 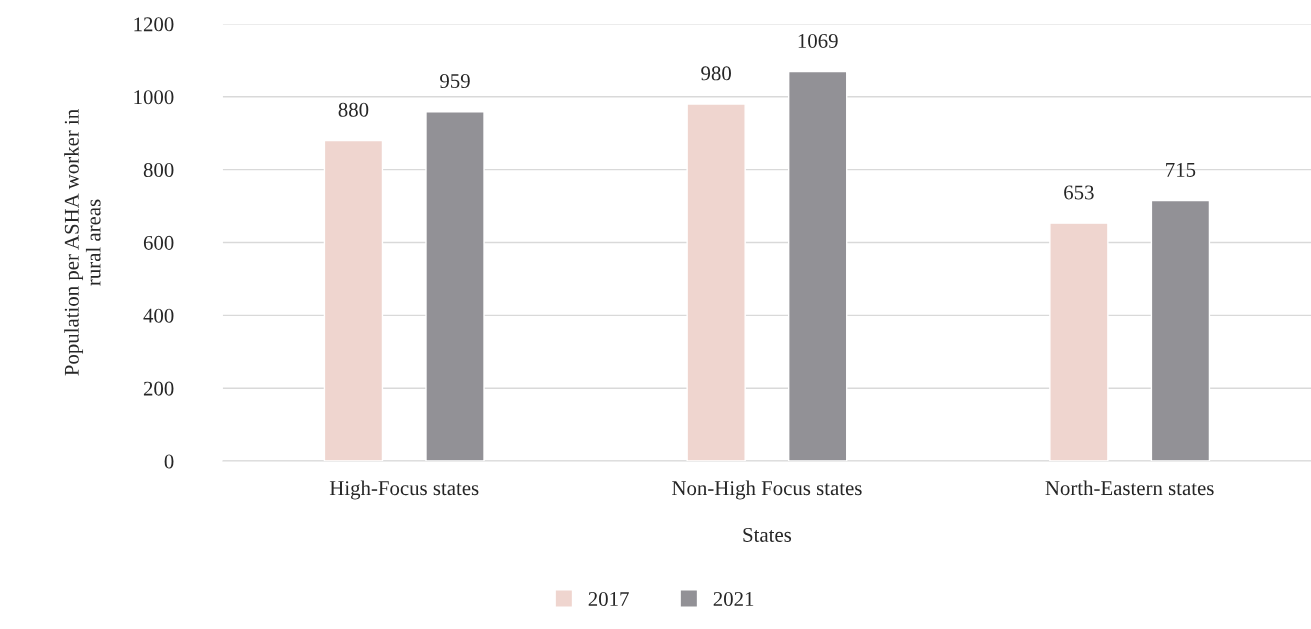 What do you see at coordinates (158, 170) in the screenshot?
I see `y-tick-label: 800` at bounding box center [158, 170].